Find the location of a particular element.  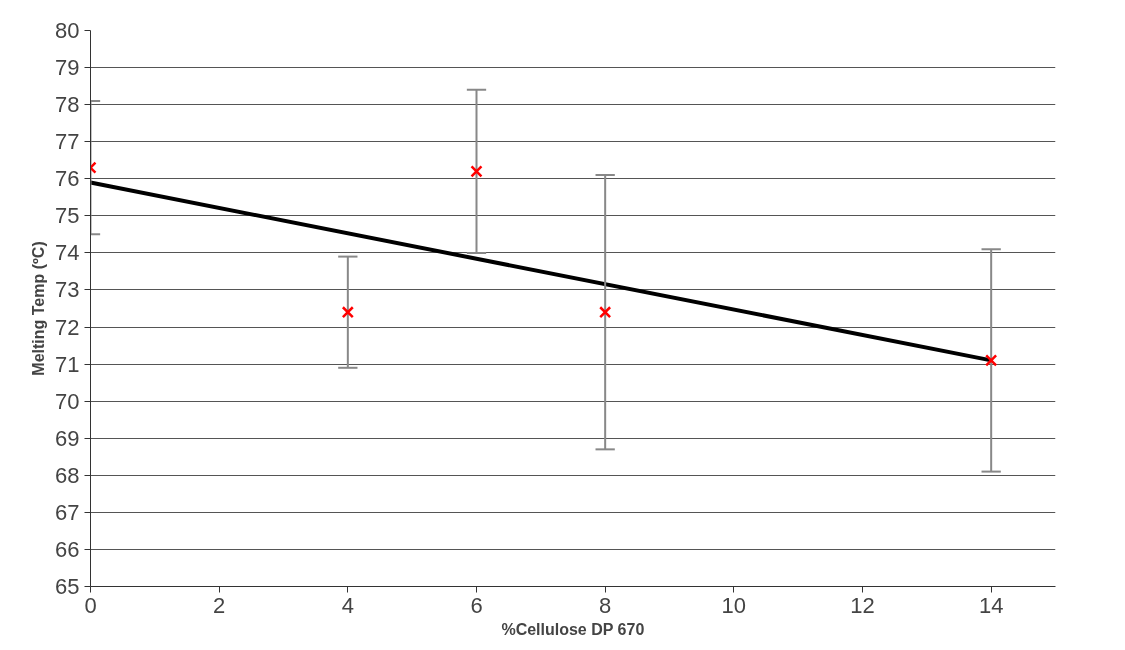

x-tick-label: 14 is located at coordinates (991, 605).